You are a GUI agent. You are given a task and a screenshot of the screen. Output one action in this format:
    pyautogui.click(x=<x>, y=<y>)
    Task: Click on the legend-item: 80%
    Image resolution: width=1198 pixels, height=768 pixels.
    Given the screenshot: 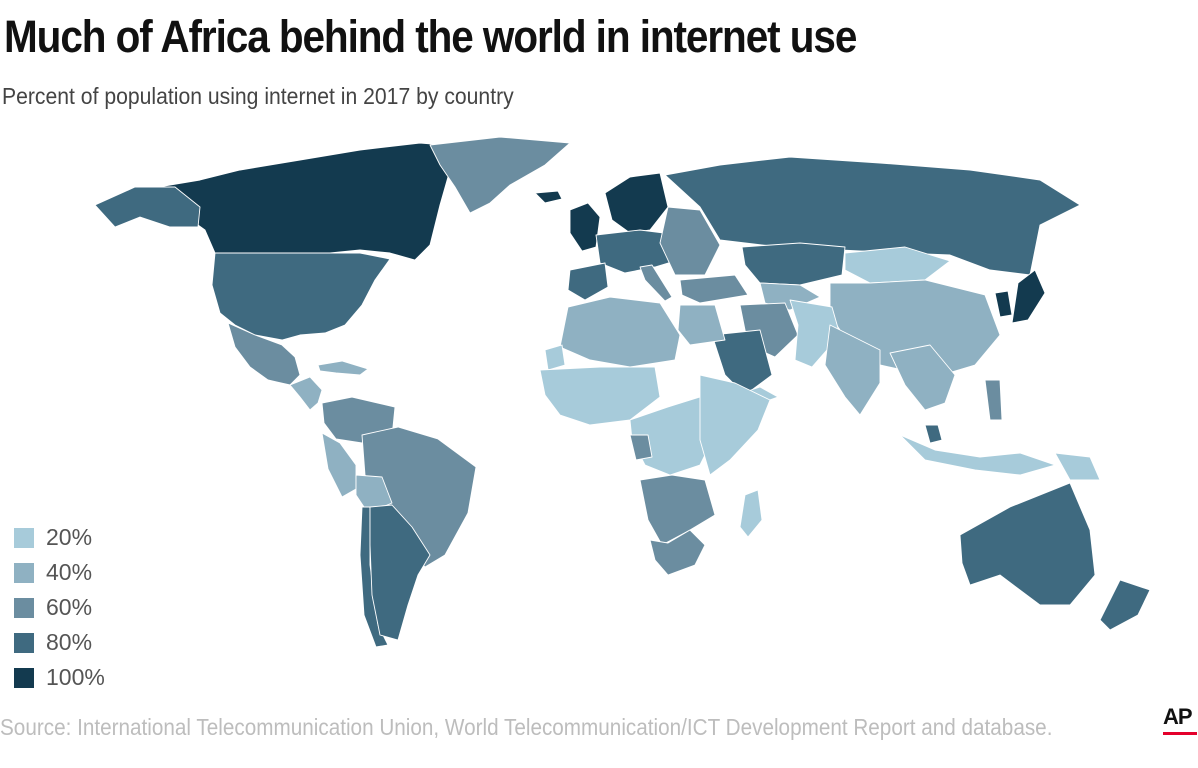 What is the action you would take?
    pyautogui.click(x=59, y=642)
    